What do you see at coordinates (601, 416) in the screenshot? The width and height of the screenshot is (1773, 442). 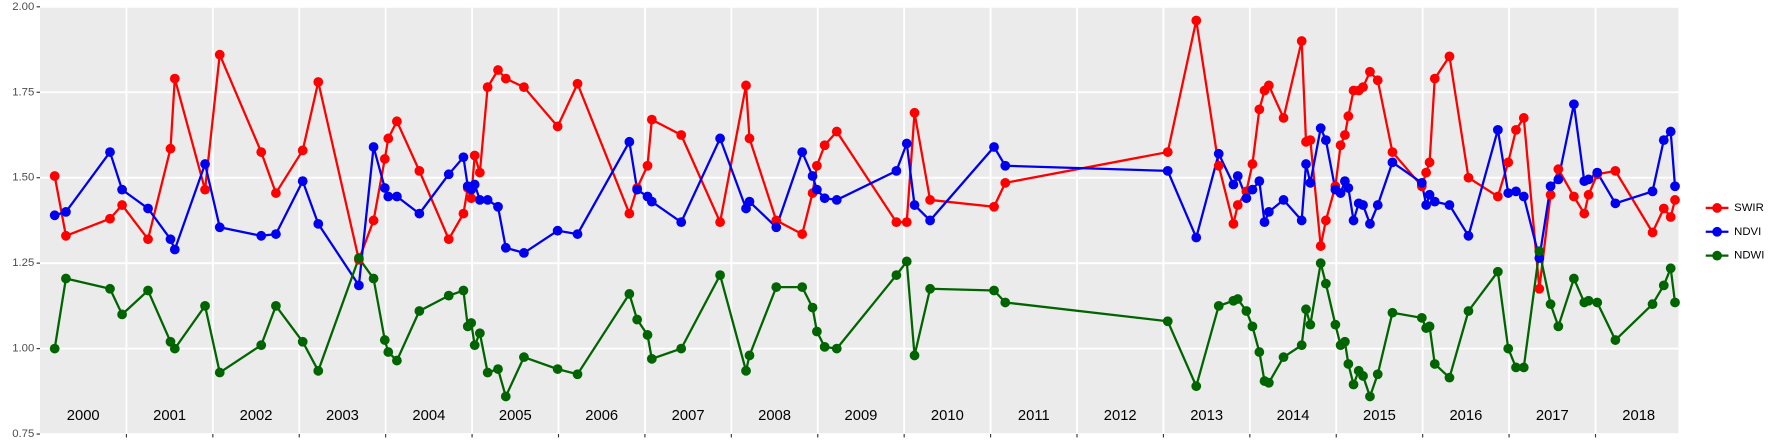 I see `year-label: 2006` at bounding box center [601, 416].